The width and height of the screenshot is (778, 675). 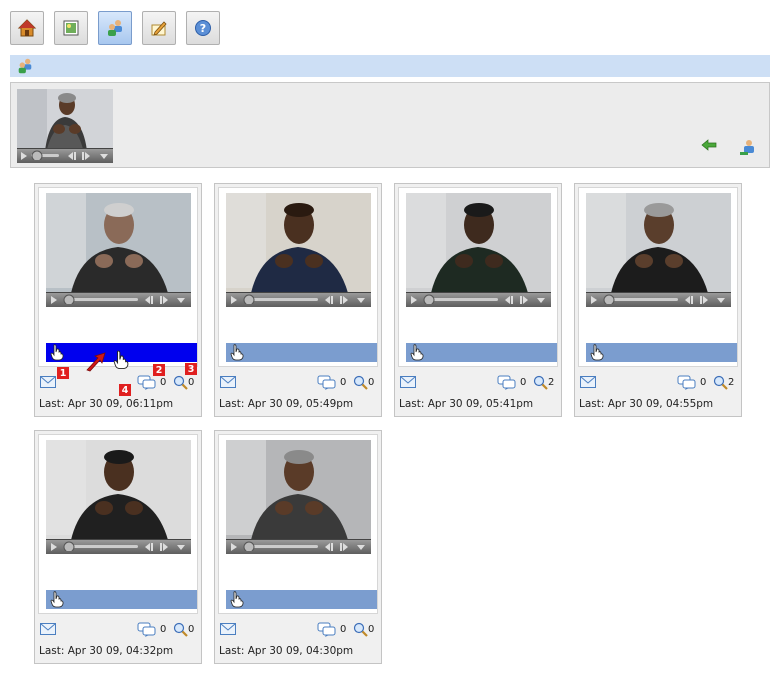 What do you see at coordinates (646, 404) in the screenshot?
I see `last-updated: Last: Apr 30 09, 04:55pm` at bounding box center [646, 404].